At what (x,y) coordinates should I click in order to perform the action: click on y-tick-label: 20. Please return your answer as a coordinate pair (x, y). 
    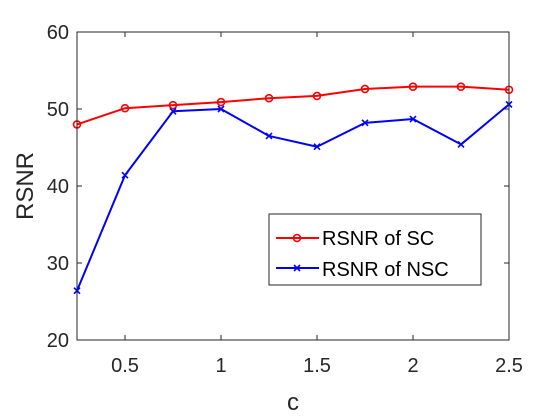
    Looking at the image, I should click on (58, 341).